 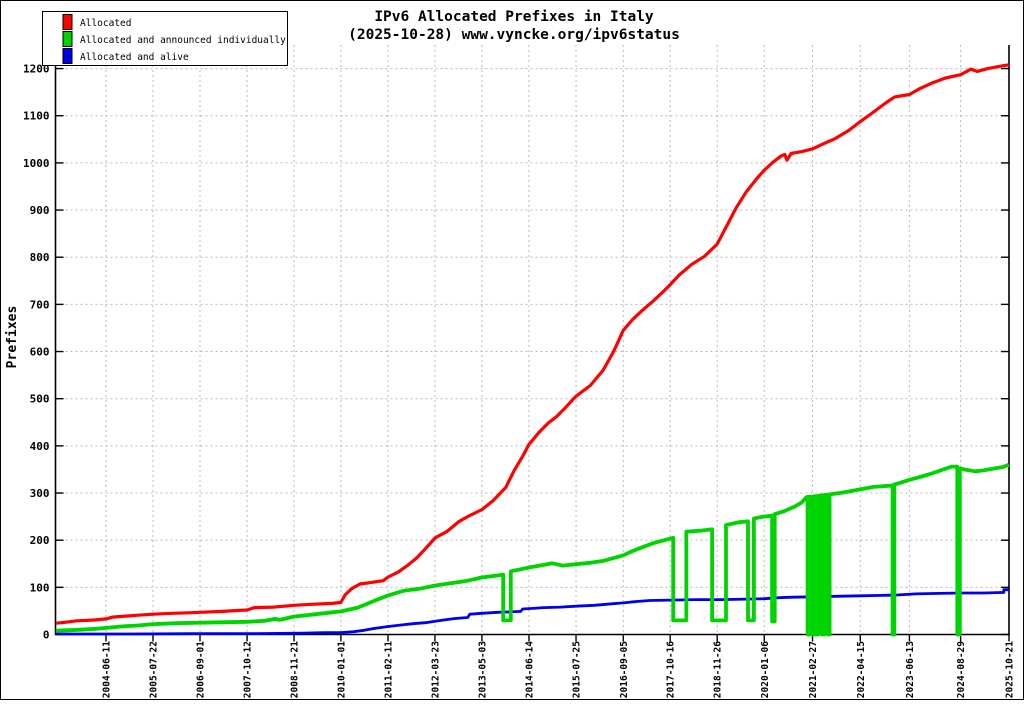 What do you see at coordinates (40, 352) in the screenshot?
I see `y-tick-label: 600` at bounding box center [40, 352].